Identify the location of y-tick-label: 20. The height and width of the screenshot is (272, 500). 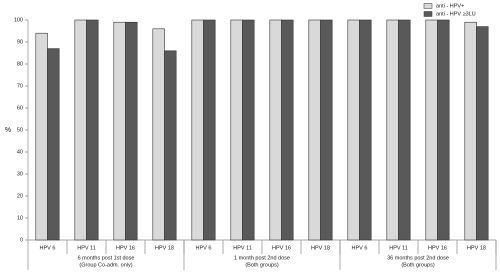
(20, 196).